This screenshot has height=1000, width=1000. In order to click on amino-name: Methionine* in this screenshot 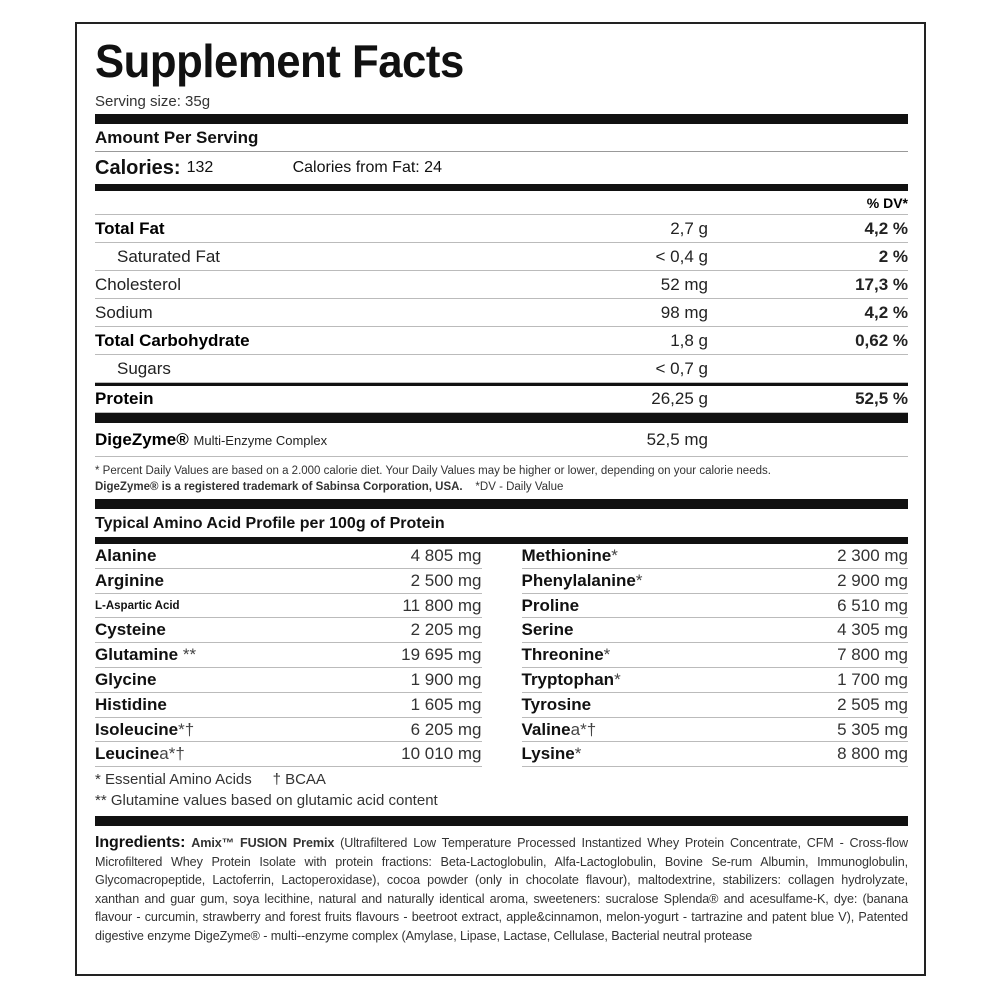, I will do `click(569, 555)`.